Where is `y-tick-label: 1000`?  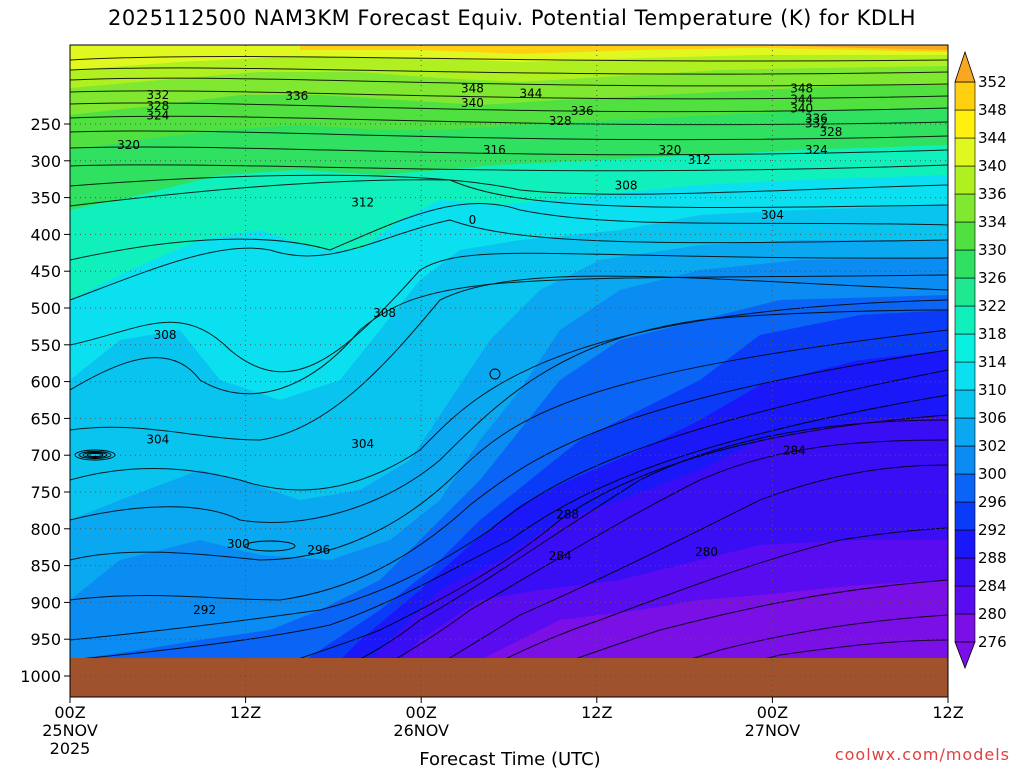
y-tick-label: 1000 is located at coordinates (40, 676).